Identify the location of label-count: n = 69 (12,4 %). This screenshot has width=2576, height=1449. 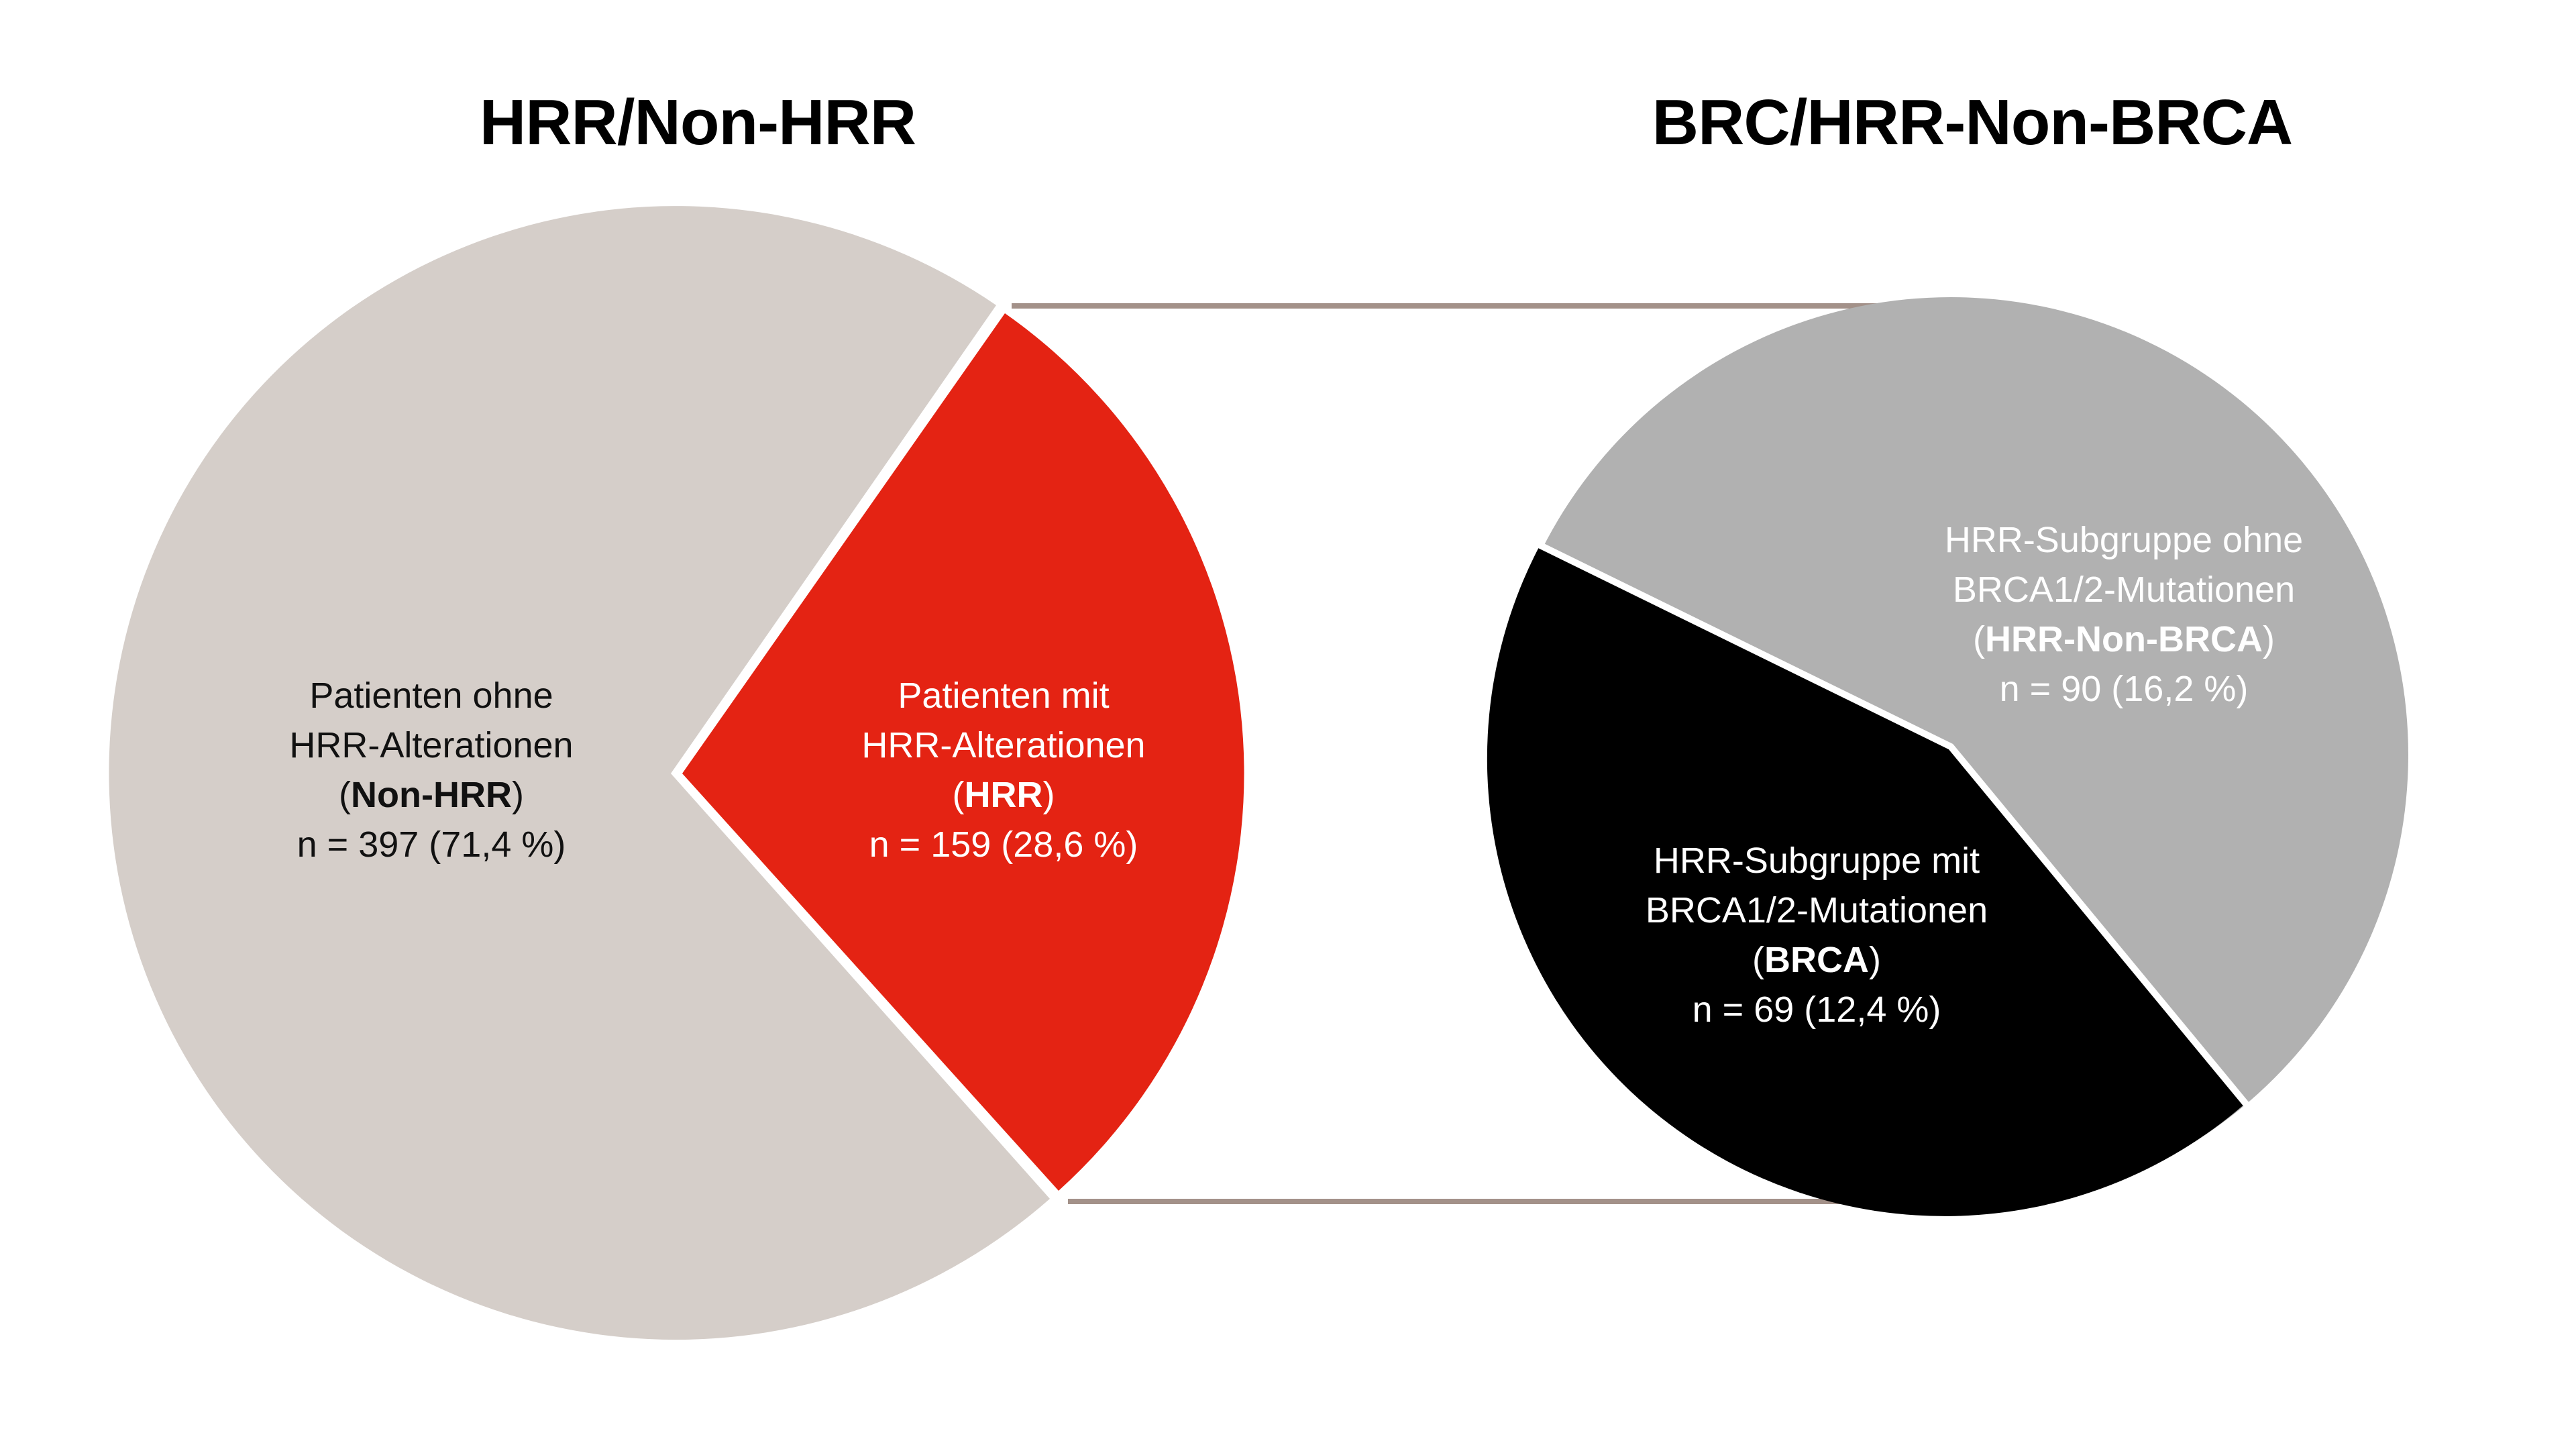
(1816, 1009).